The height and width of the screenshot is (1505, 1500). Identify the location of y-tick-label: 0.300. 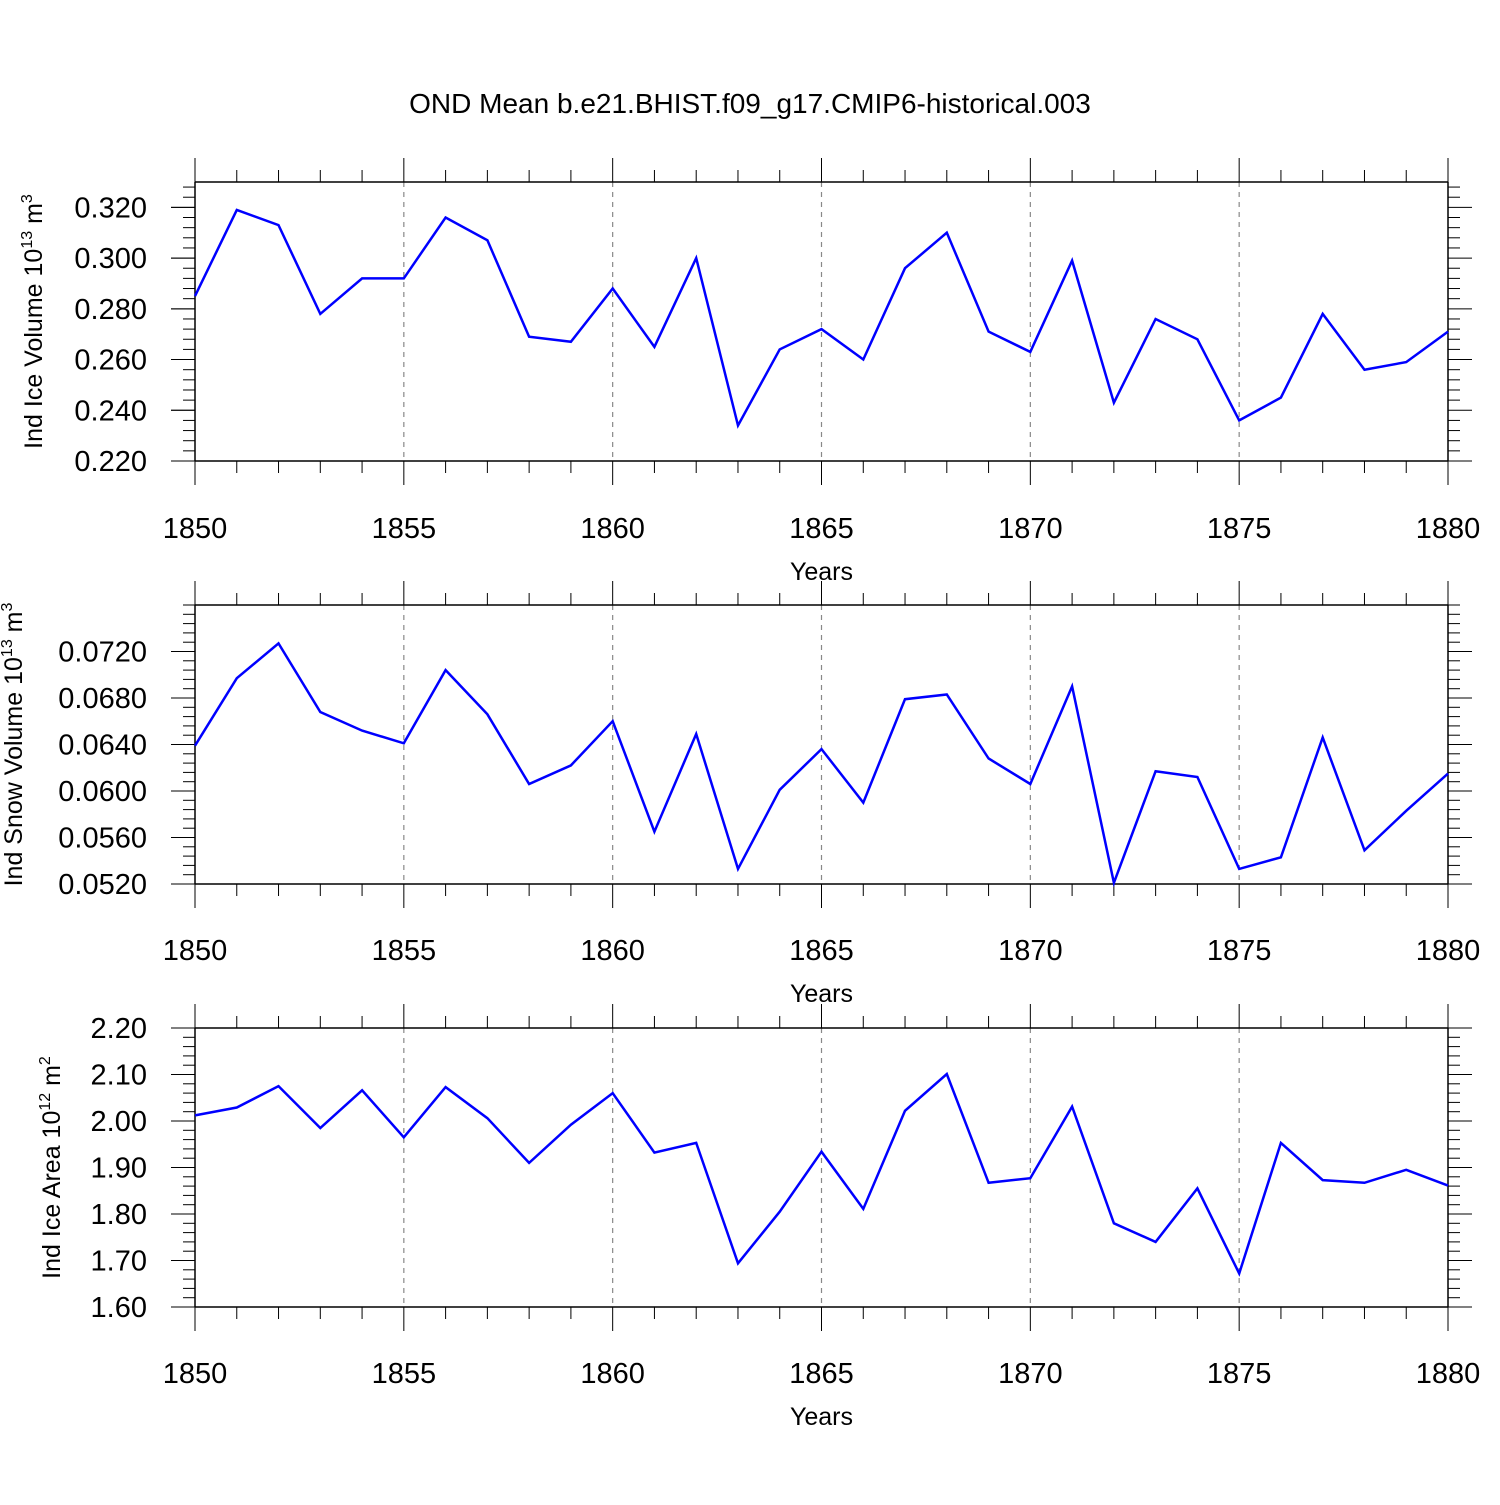
(110, 259).